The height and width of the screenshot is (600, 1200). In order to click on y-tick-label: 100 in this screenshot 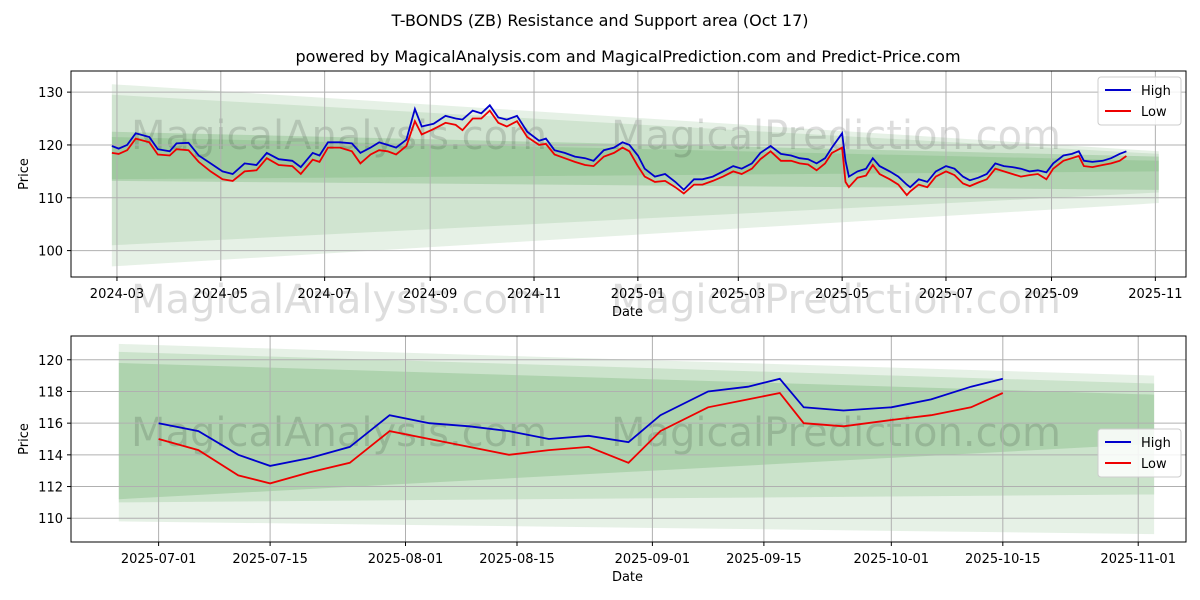, I will do `click(50, 252)`.